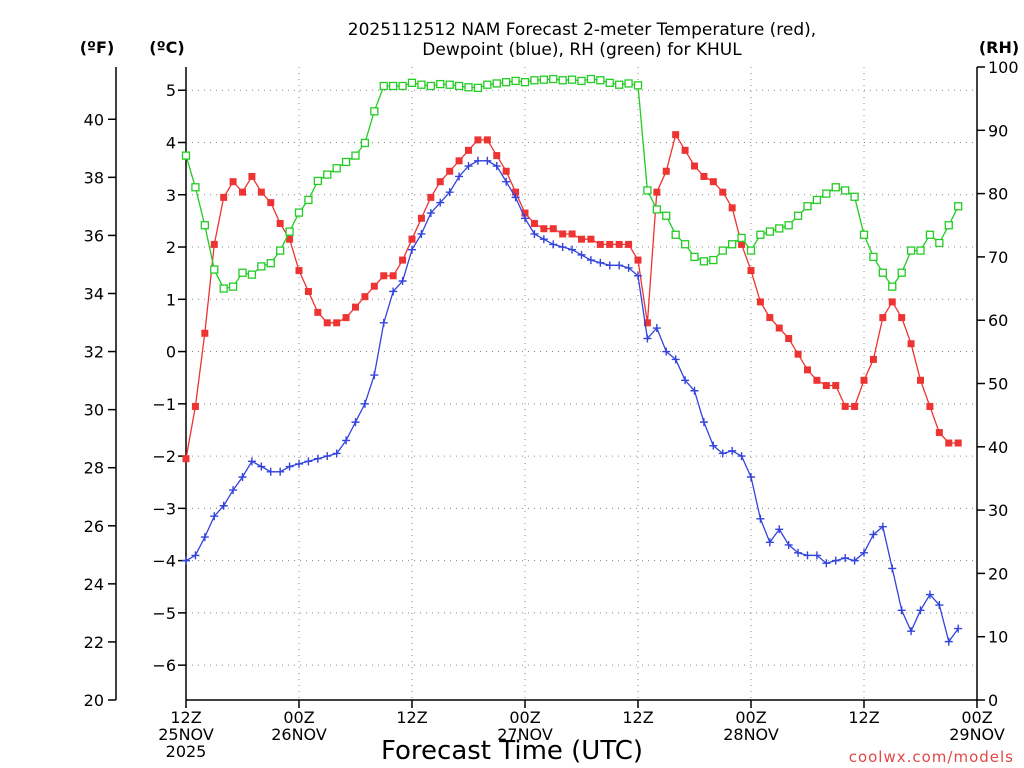 The image size is (1024, 768). Describe the element at coordinates (186, 751) in the screenshot. I see `x-tick-label: 2025` at that location.